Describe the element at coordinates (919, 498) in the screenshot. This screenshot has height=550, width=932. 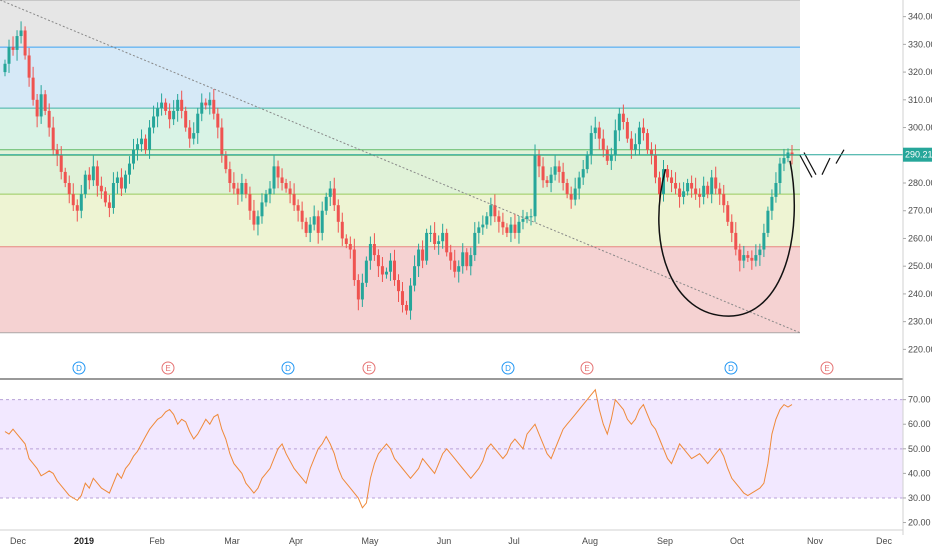
I see `oscillator-tick-label: 30.00` at that location.